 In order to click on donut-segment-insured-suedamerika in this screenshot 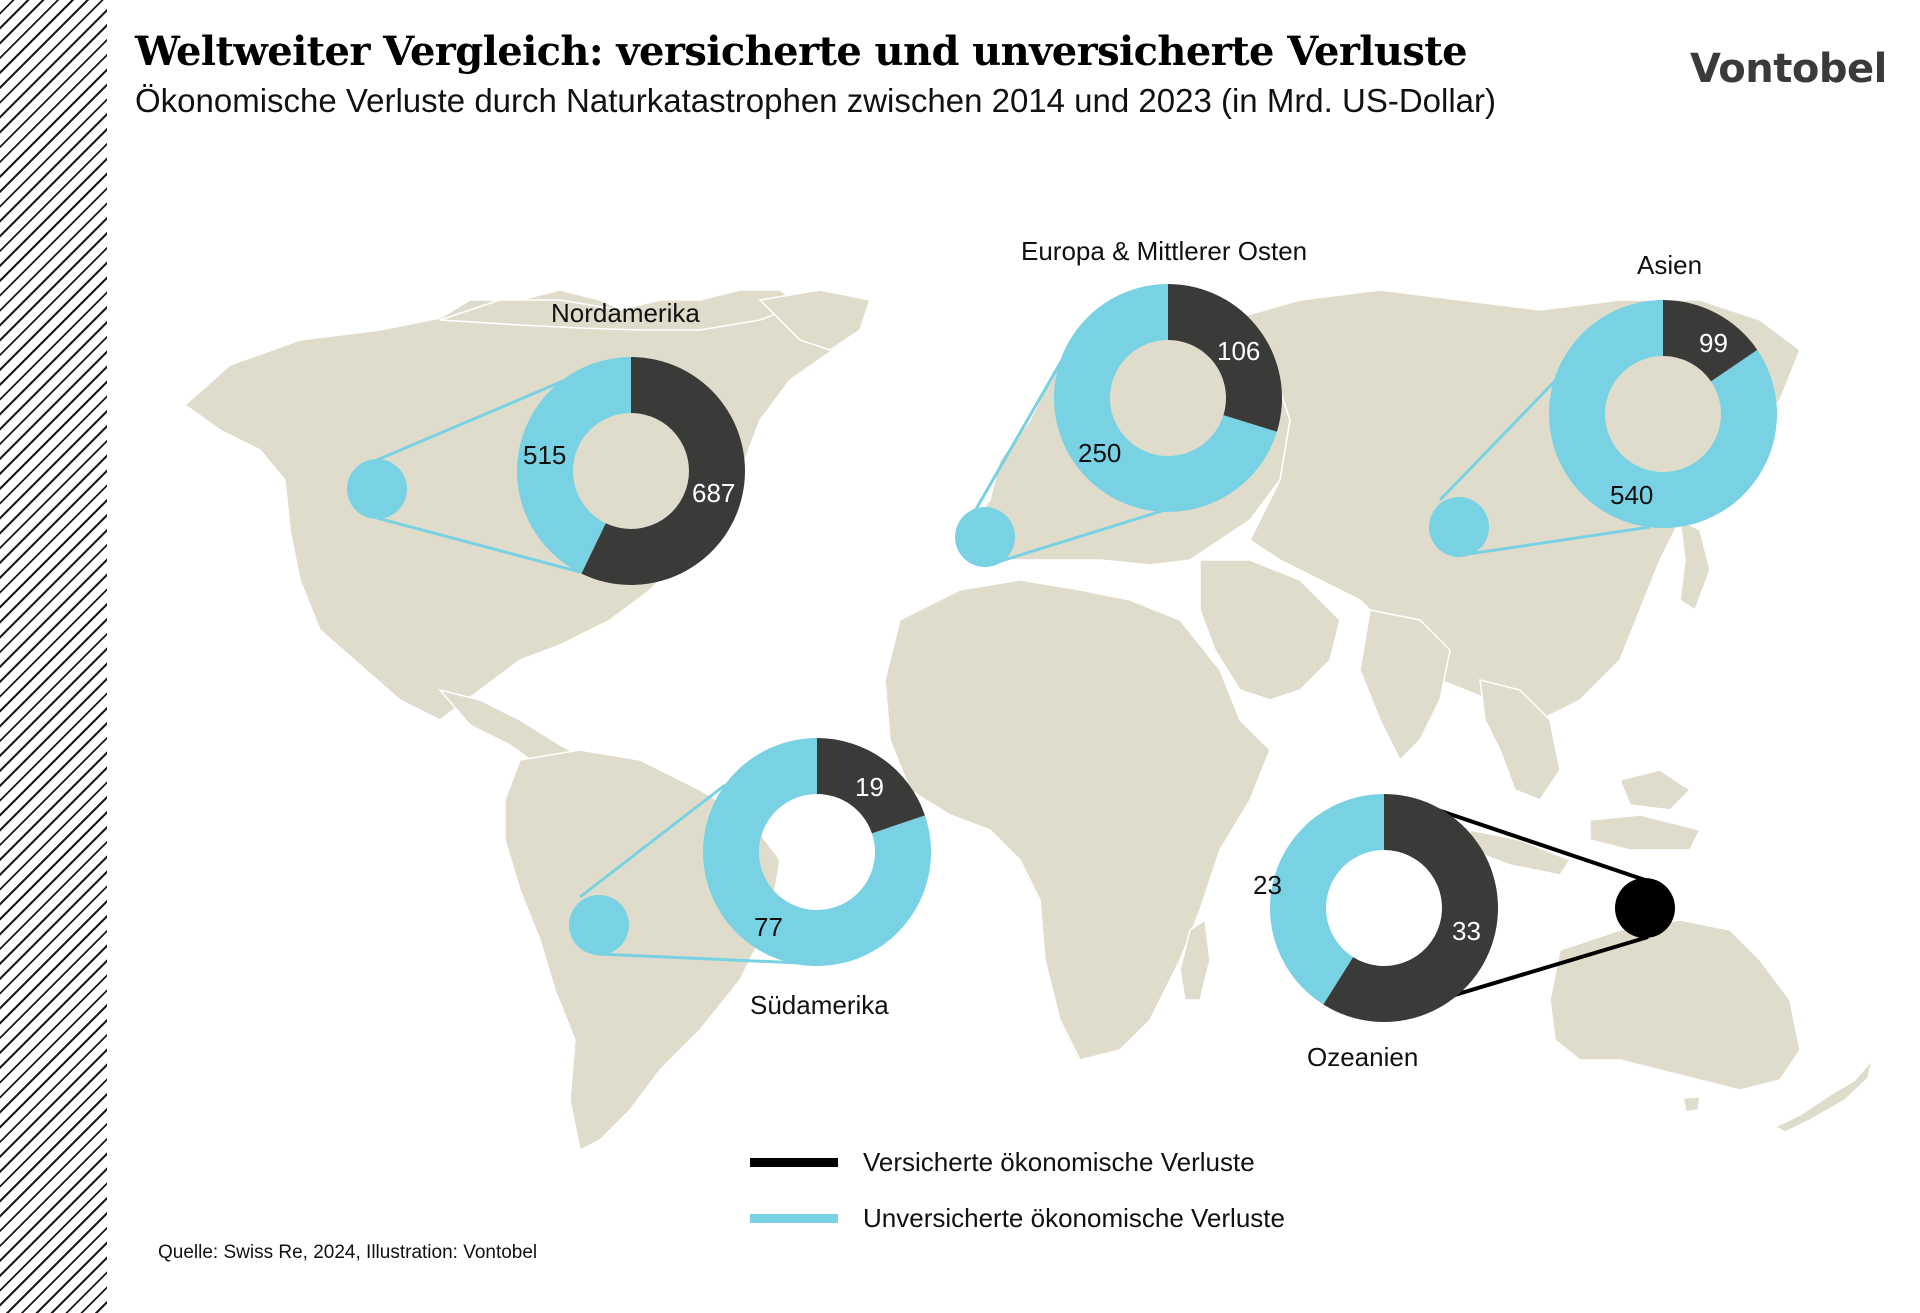, I will do `click(871, 786)`.